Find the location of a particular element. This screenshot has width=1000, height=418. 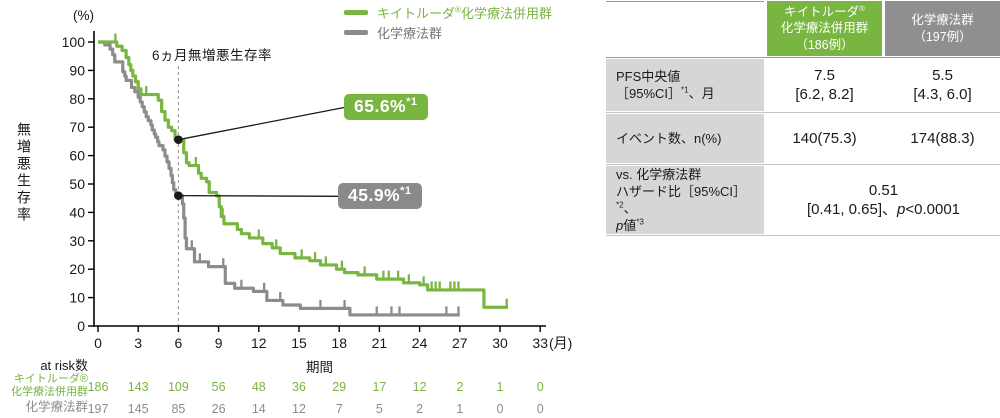

table-header-pembro: キイトルーダ® 化学療法併用群 （186例） is located at coordinates (824, 28).